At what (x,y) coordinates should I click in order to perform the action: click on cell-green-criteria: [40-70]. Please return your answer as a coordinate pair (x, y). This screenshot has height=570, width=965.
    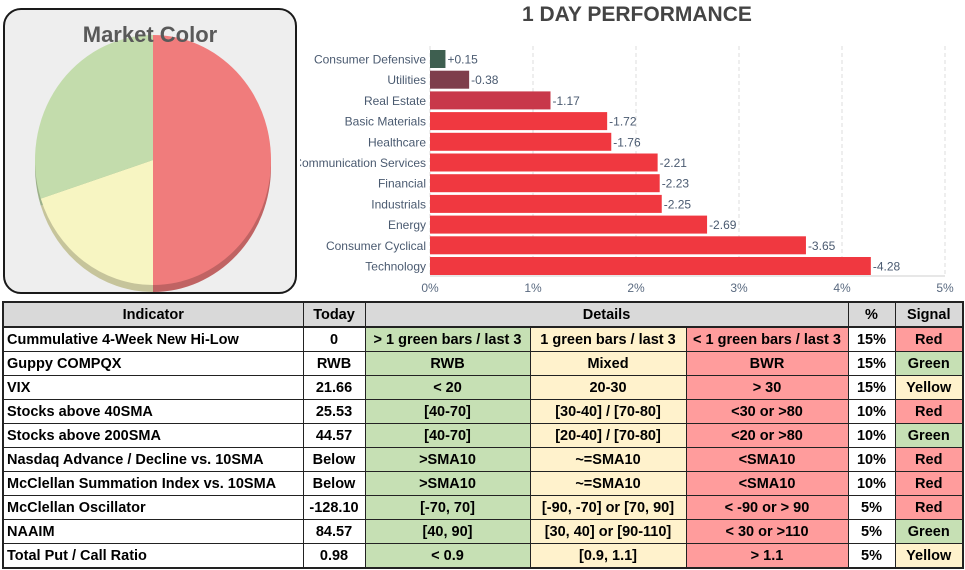
    Looking at the image, I should click on (447, 435).